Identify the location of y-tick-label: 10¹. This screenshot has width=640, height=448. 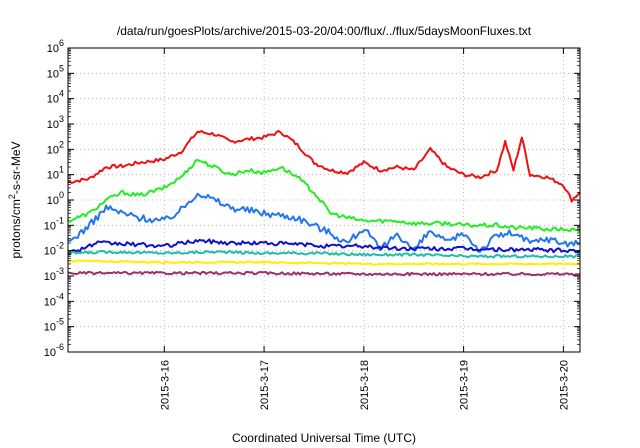
(55, 173).